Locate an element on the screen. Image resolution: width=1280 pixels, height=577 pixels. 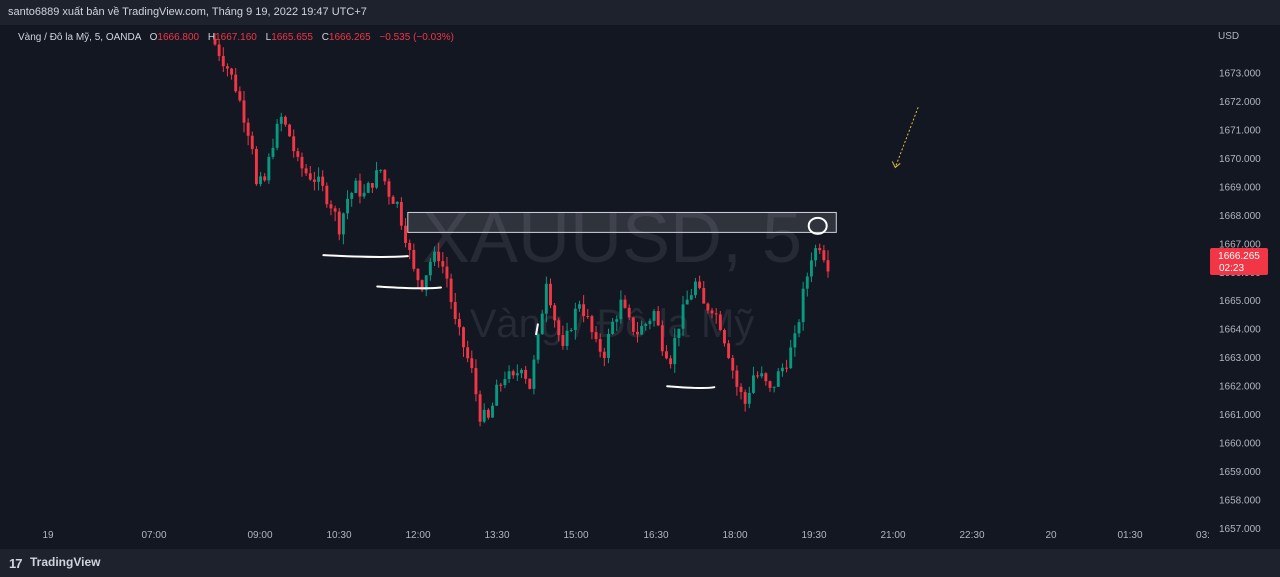
close-value: 1666.265 is located at coordinates (349, 37).